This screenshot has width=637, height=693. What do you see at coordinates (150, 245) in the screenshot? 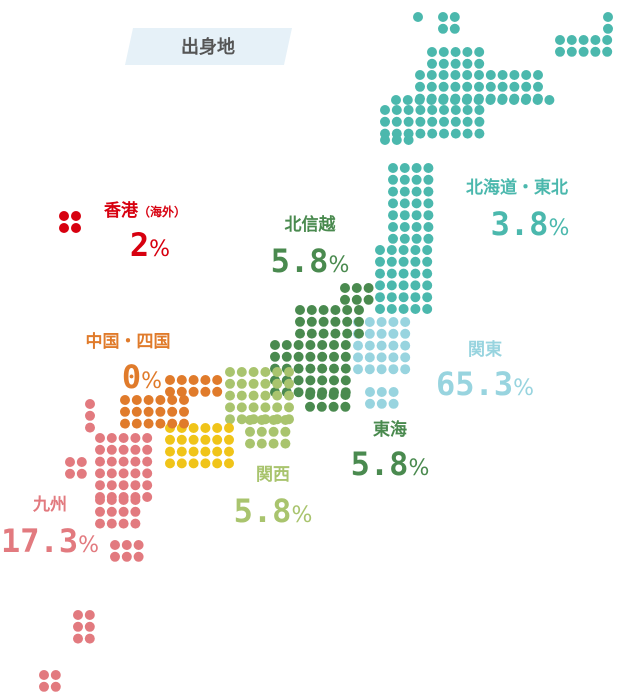
I see `region-value: 2%` at bounding box center [150, 245].